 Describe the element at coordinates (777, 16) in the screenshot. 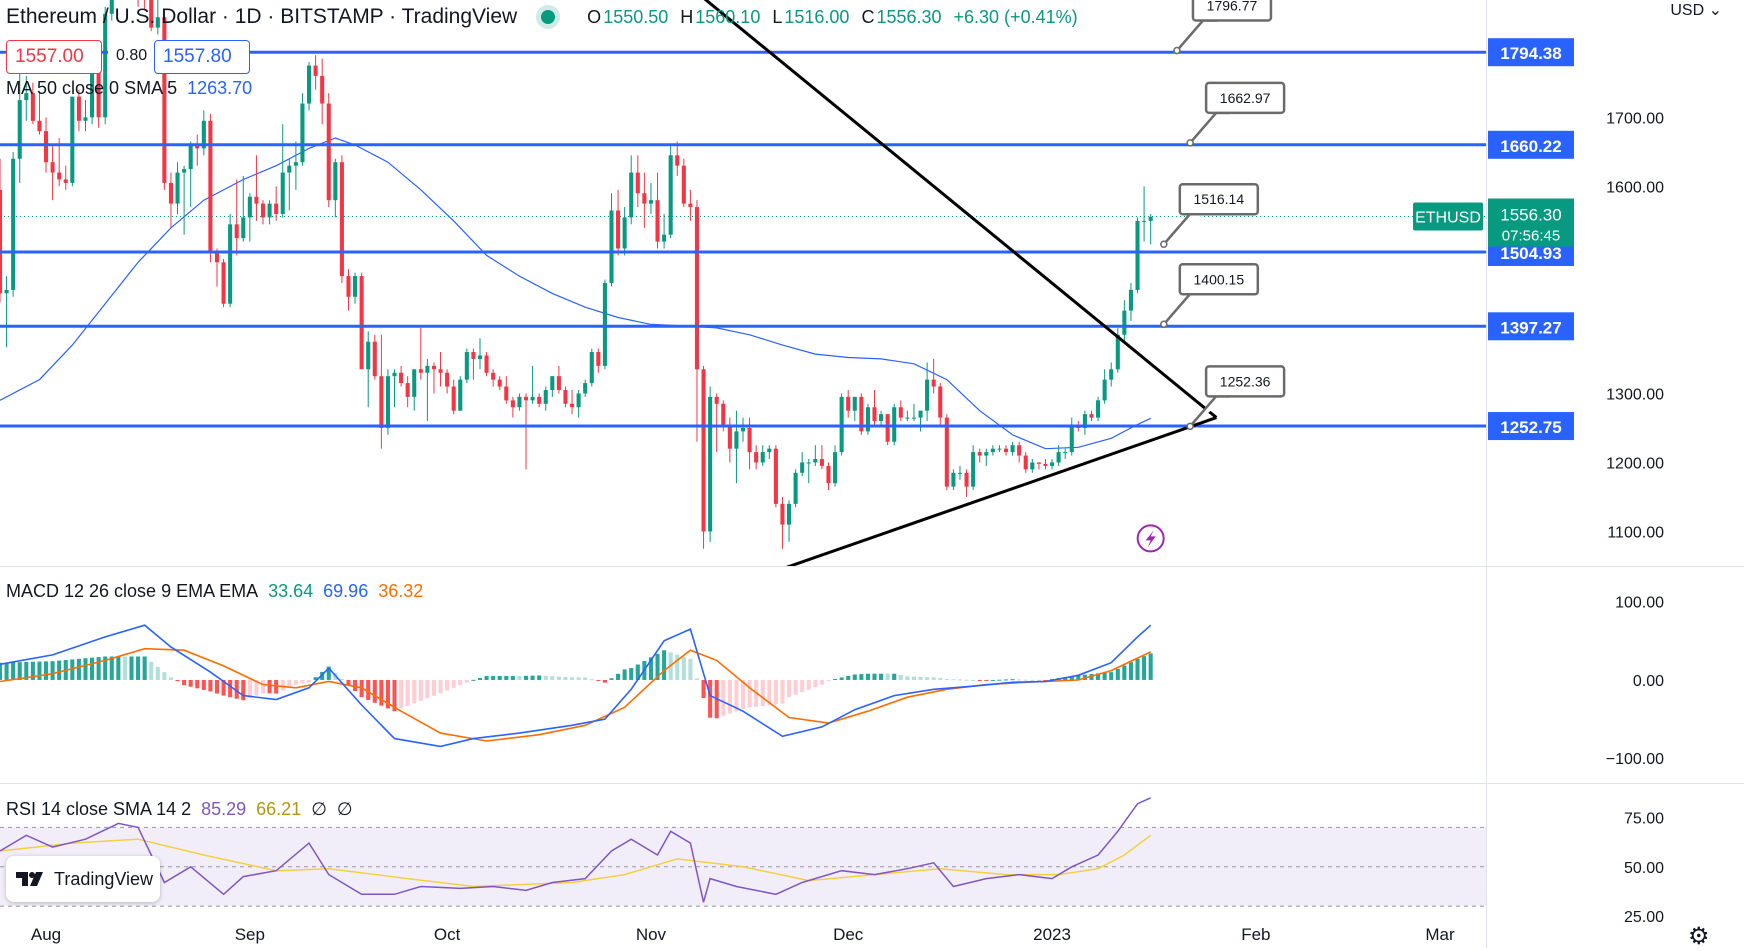

I see `low-label: L` at that location.